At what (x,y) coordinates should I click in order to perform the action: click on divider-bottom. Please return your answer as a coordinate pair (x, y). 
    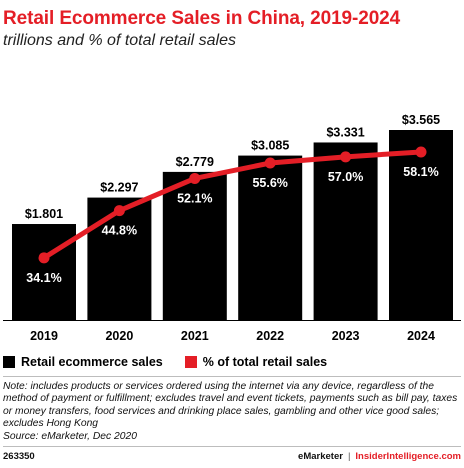
    Looking at the image, I should click on (232, 446).